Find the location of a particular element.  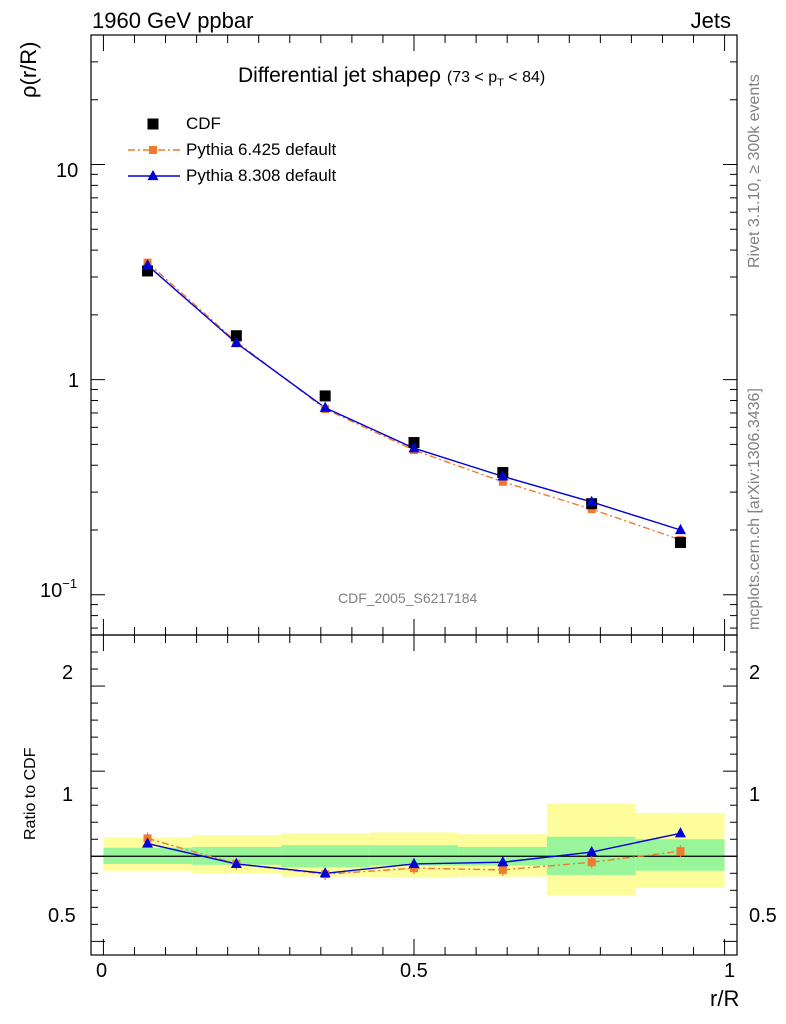

header-right: Jets is located at coordinates (710, 20).